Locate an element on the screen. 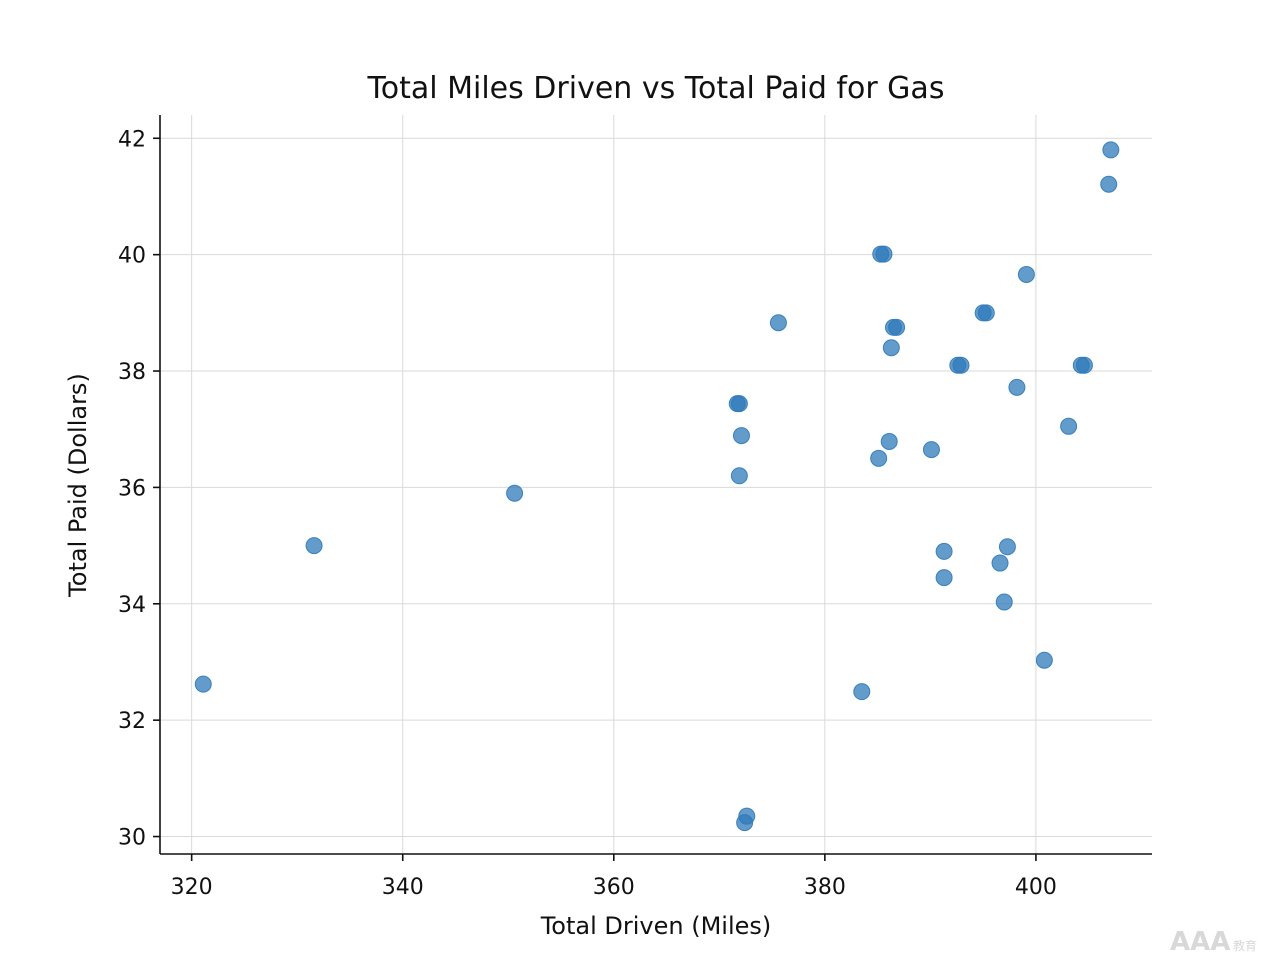 The width and height of the screenshot is (1280, 960). x-tick-label: 340 is located at coordinates (403, 887).